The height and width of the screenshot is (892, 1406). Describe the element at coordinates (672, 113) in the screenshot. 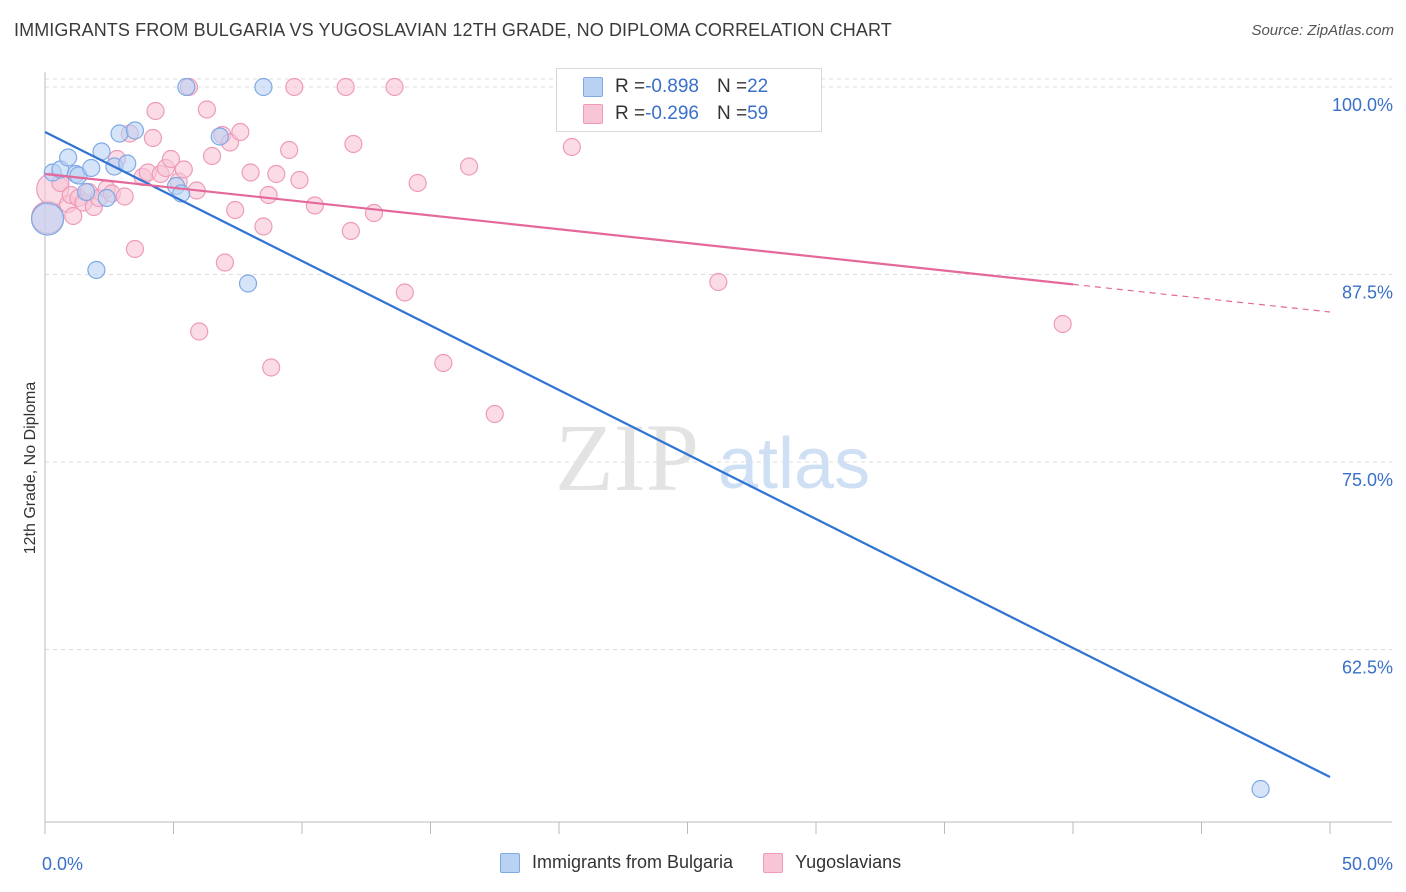

I see `legend-r-value: -0.296` at that location.